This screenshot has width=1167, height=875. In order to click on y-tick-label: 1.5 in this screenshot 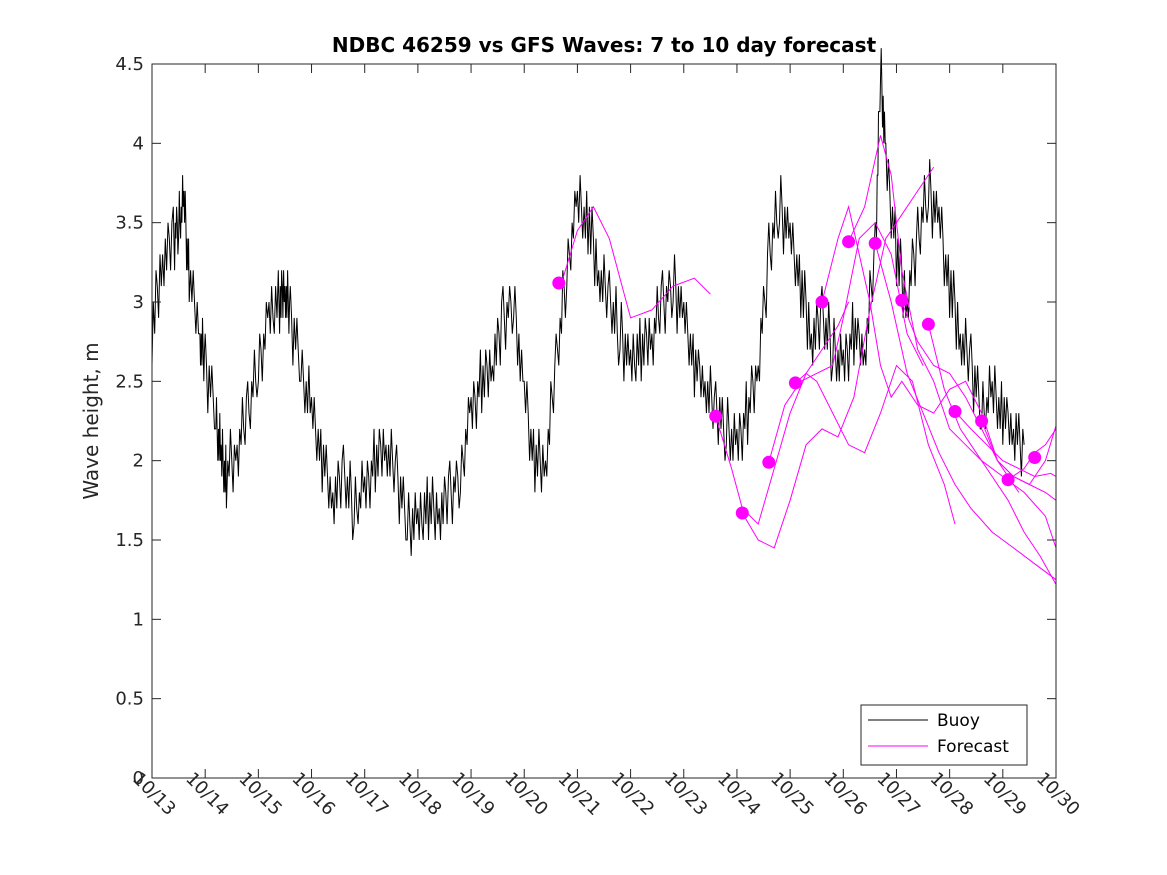, I will do `click(129, 540)`.